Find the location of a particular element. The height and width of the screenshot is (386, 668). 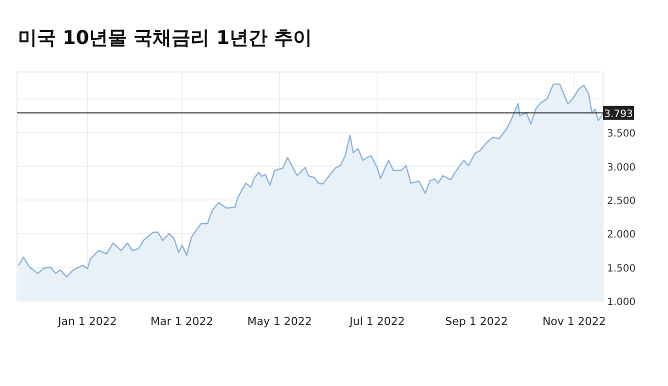

y-tick-label: 3.000 is located at coordinates (621, 168).